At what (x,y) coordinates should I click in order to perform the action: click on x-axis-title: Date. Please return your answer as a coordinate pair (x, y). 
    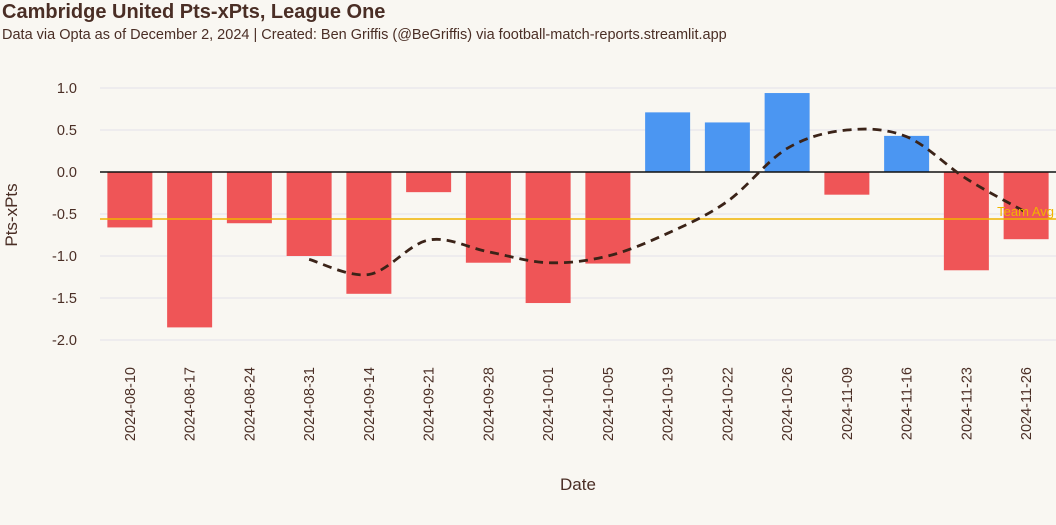
    Looking at the image, I should click on (578, 484).